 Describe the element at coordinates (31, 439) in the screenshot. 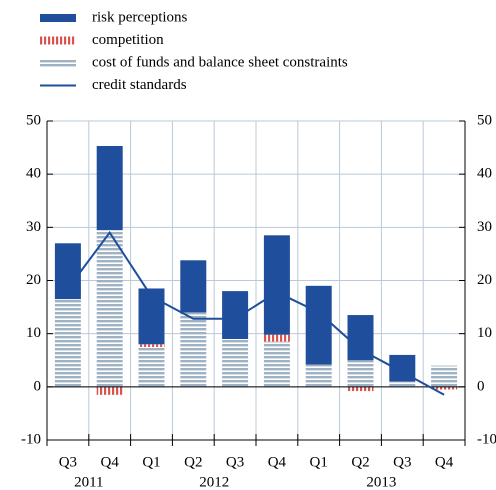

I see `y-tick-label: -10` at that location.